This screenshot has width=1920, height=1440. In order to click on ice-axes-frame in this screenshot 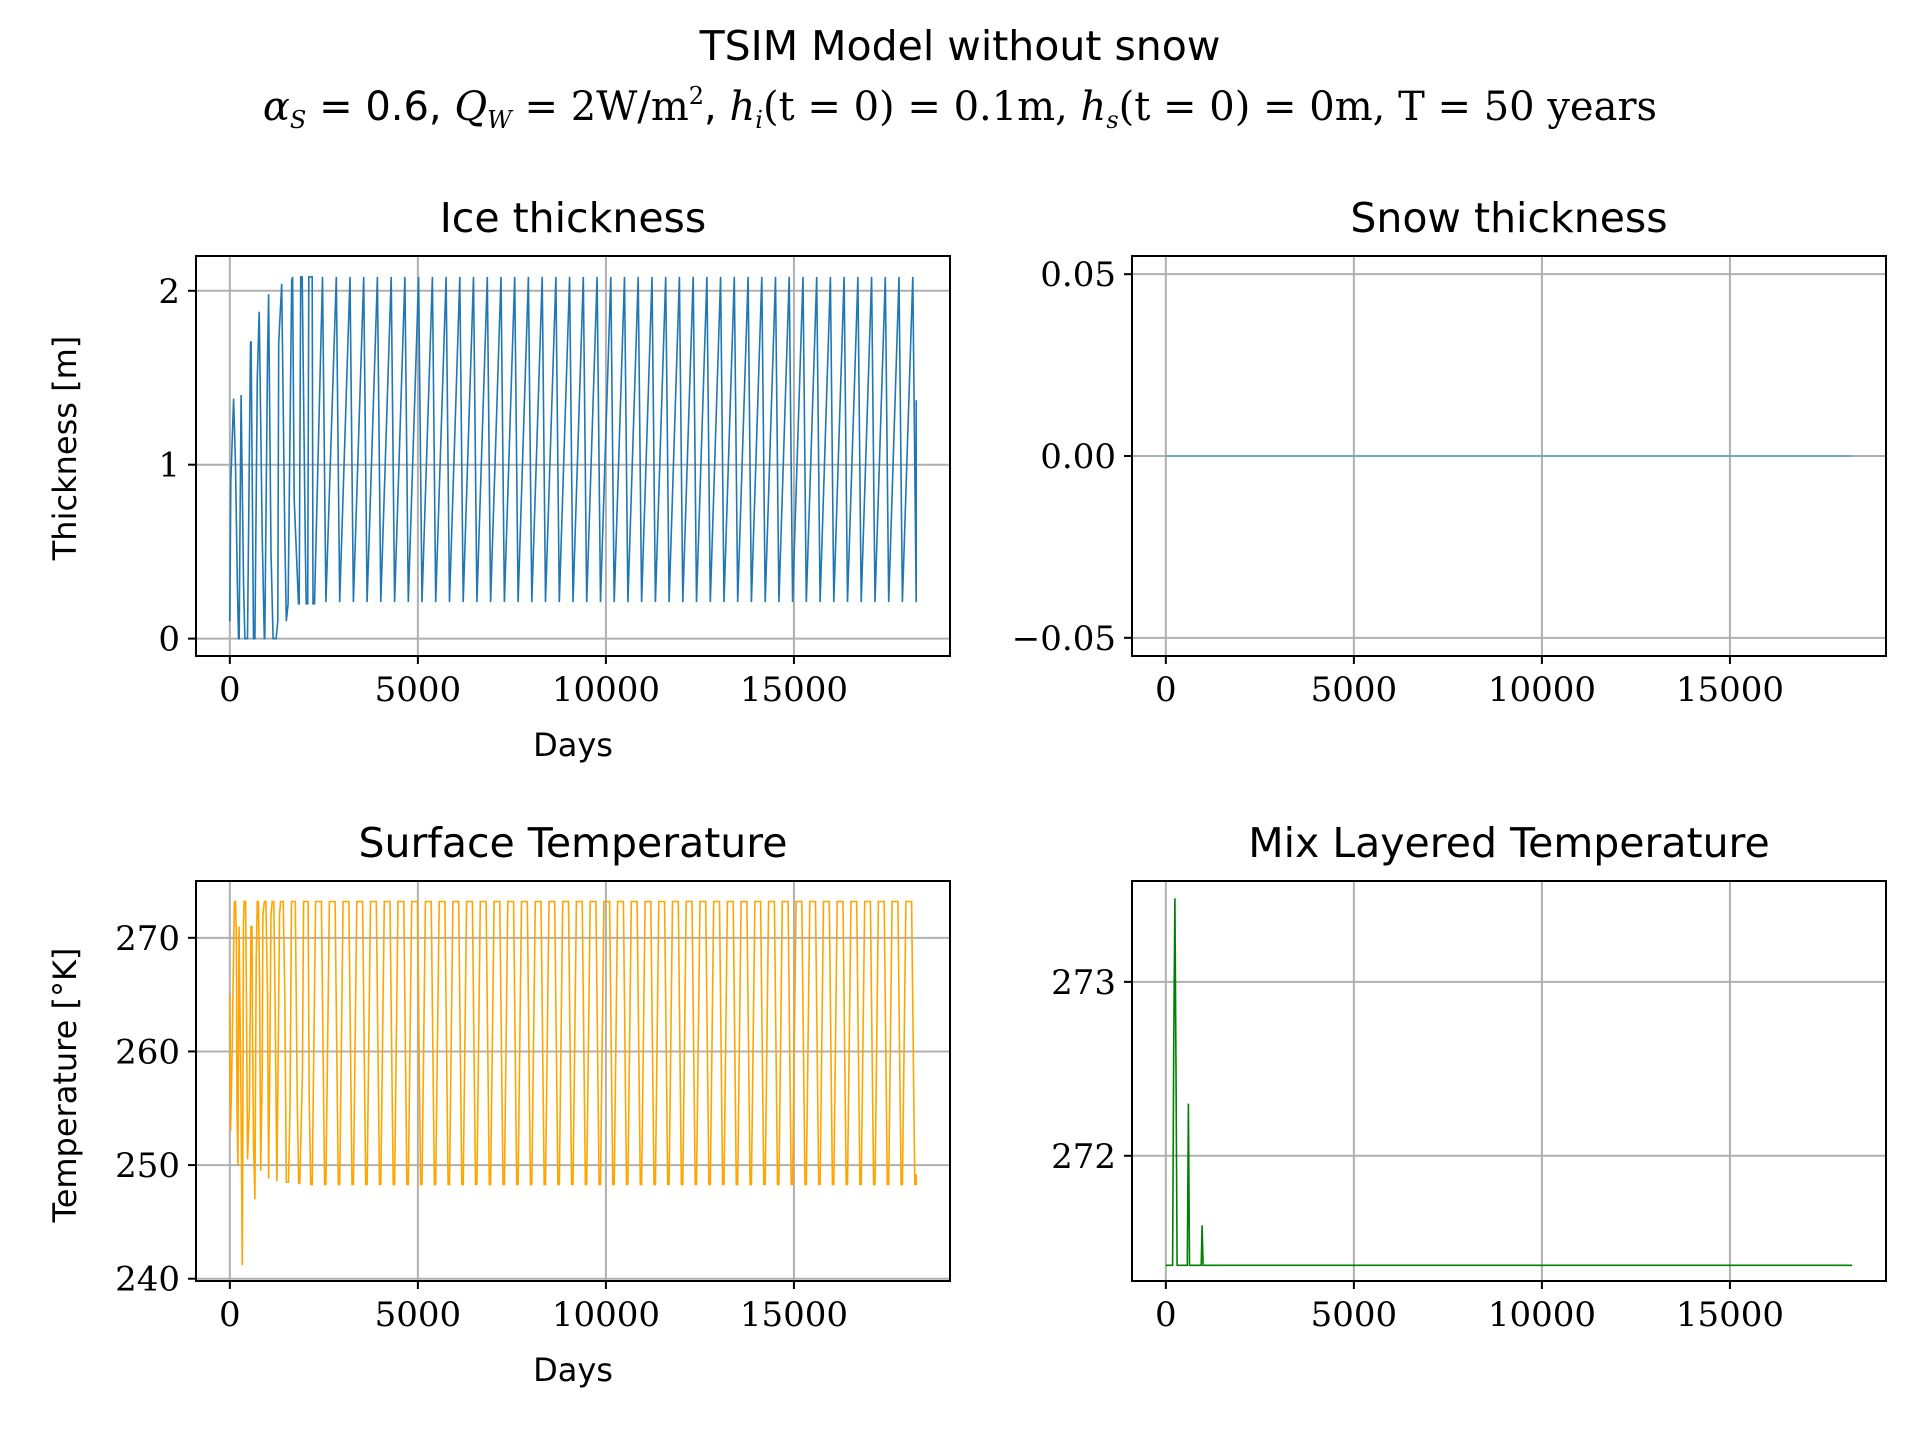, I will do `click(573, 456)`.